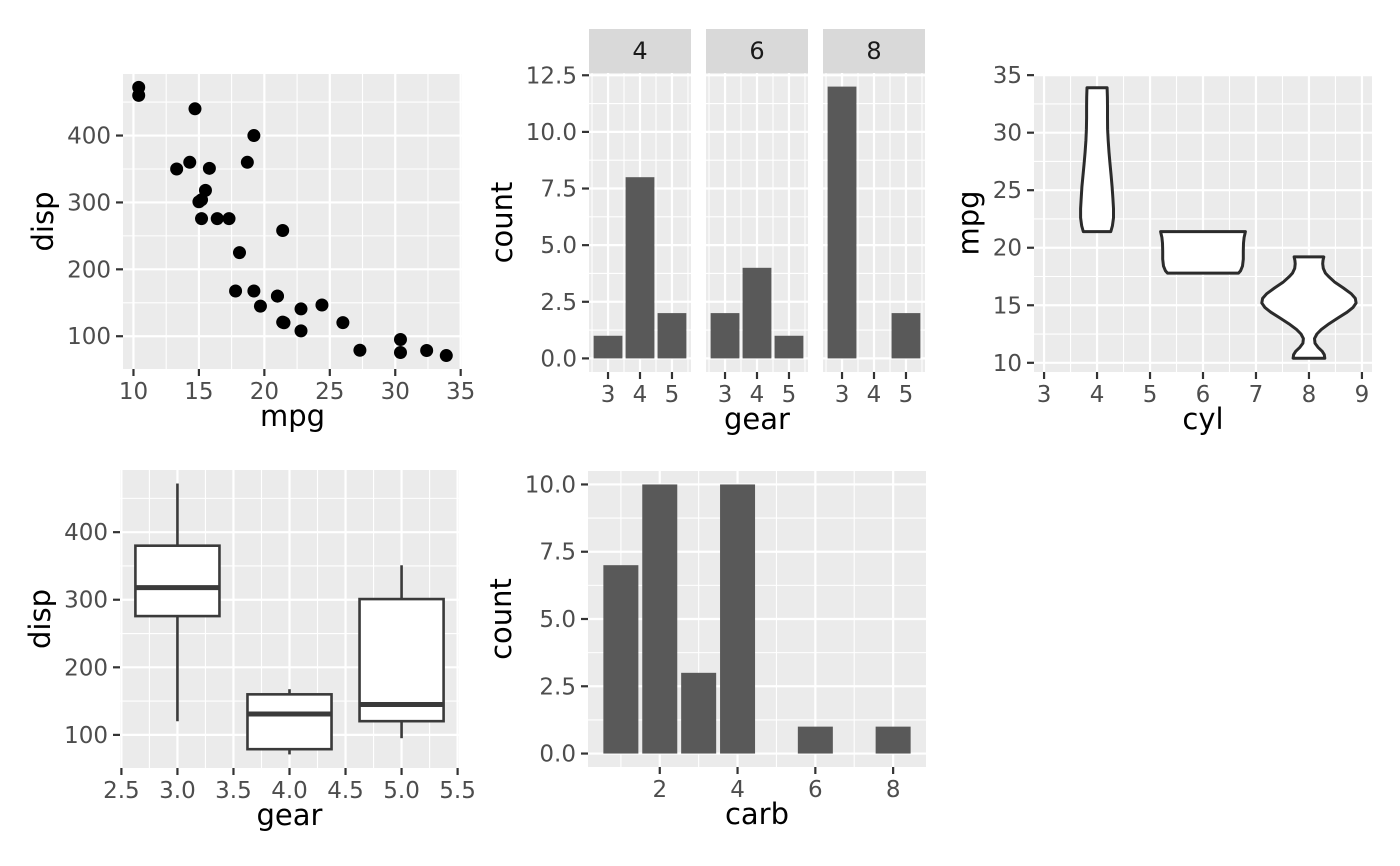  What do you see at coordinates (133, 392) in the screenshot?
I see `x-tick-label: 10` at bounding box center [133, 392].